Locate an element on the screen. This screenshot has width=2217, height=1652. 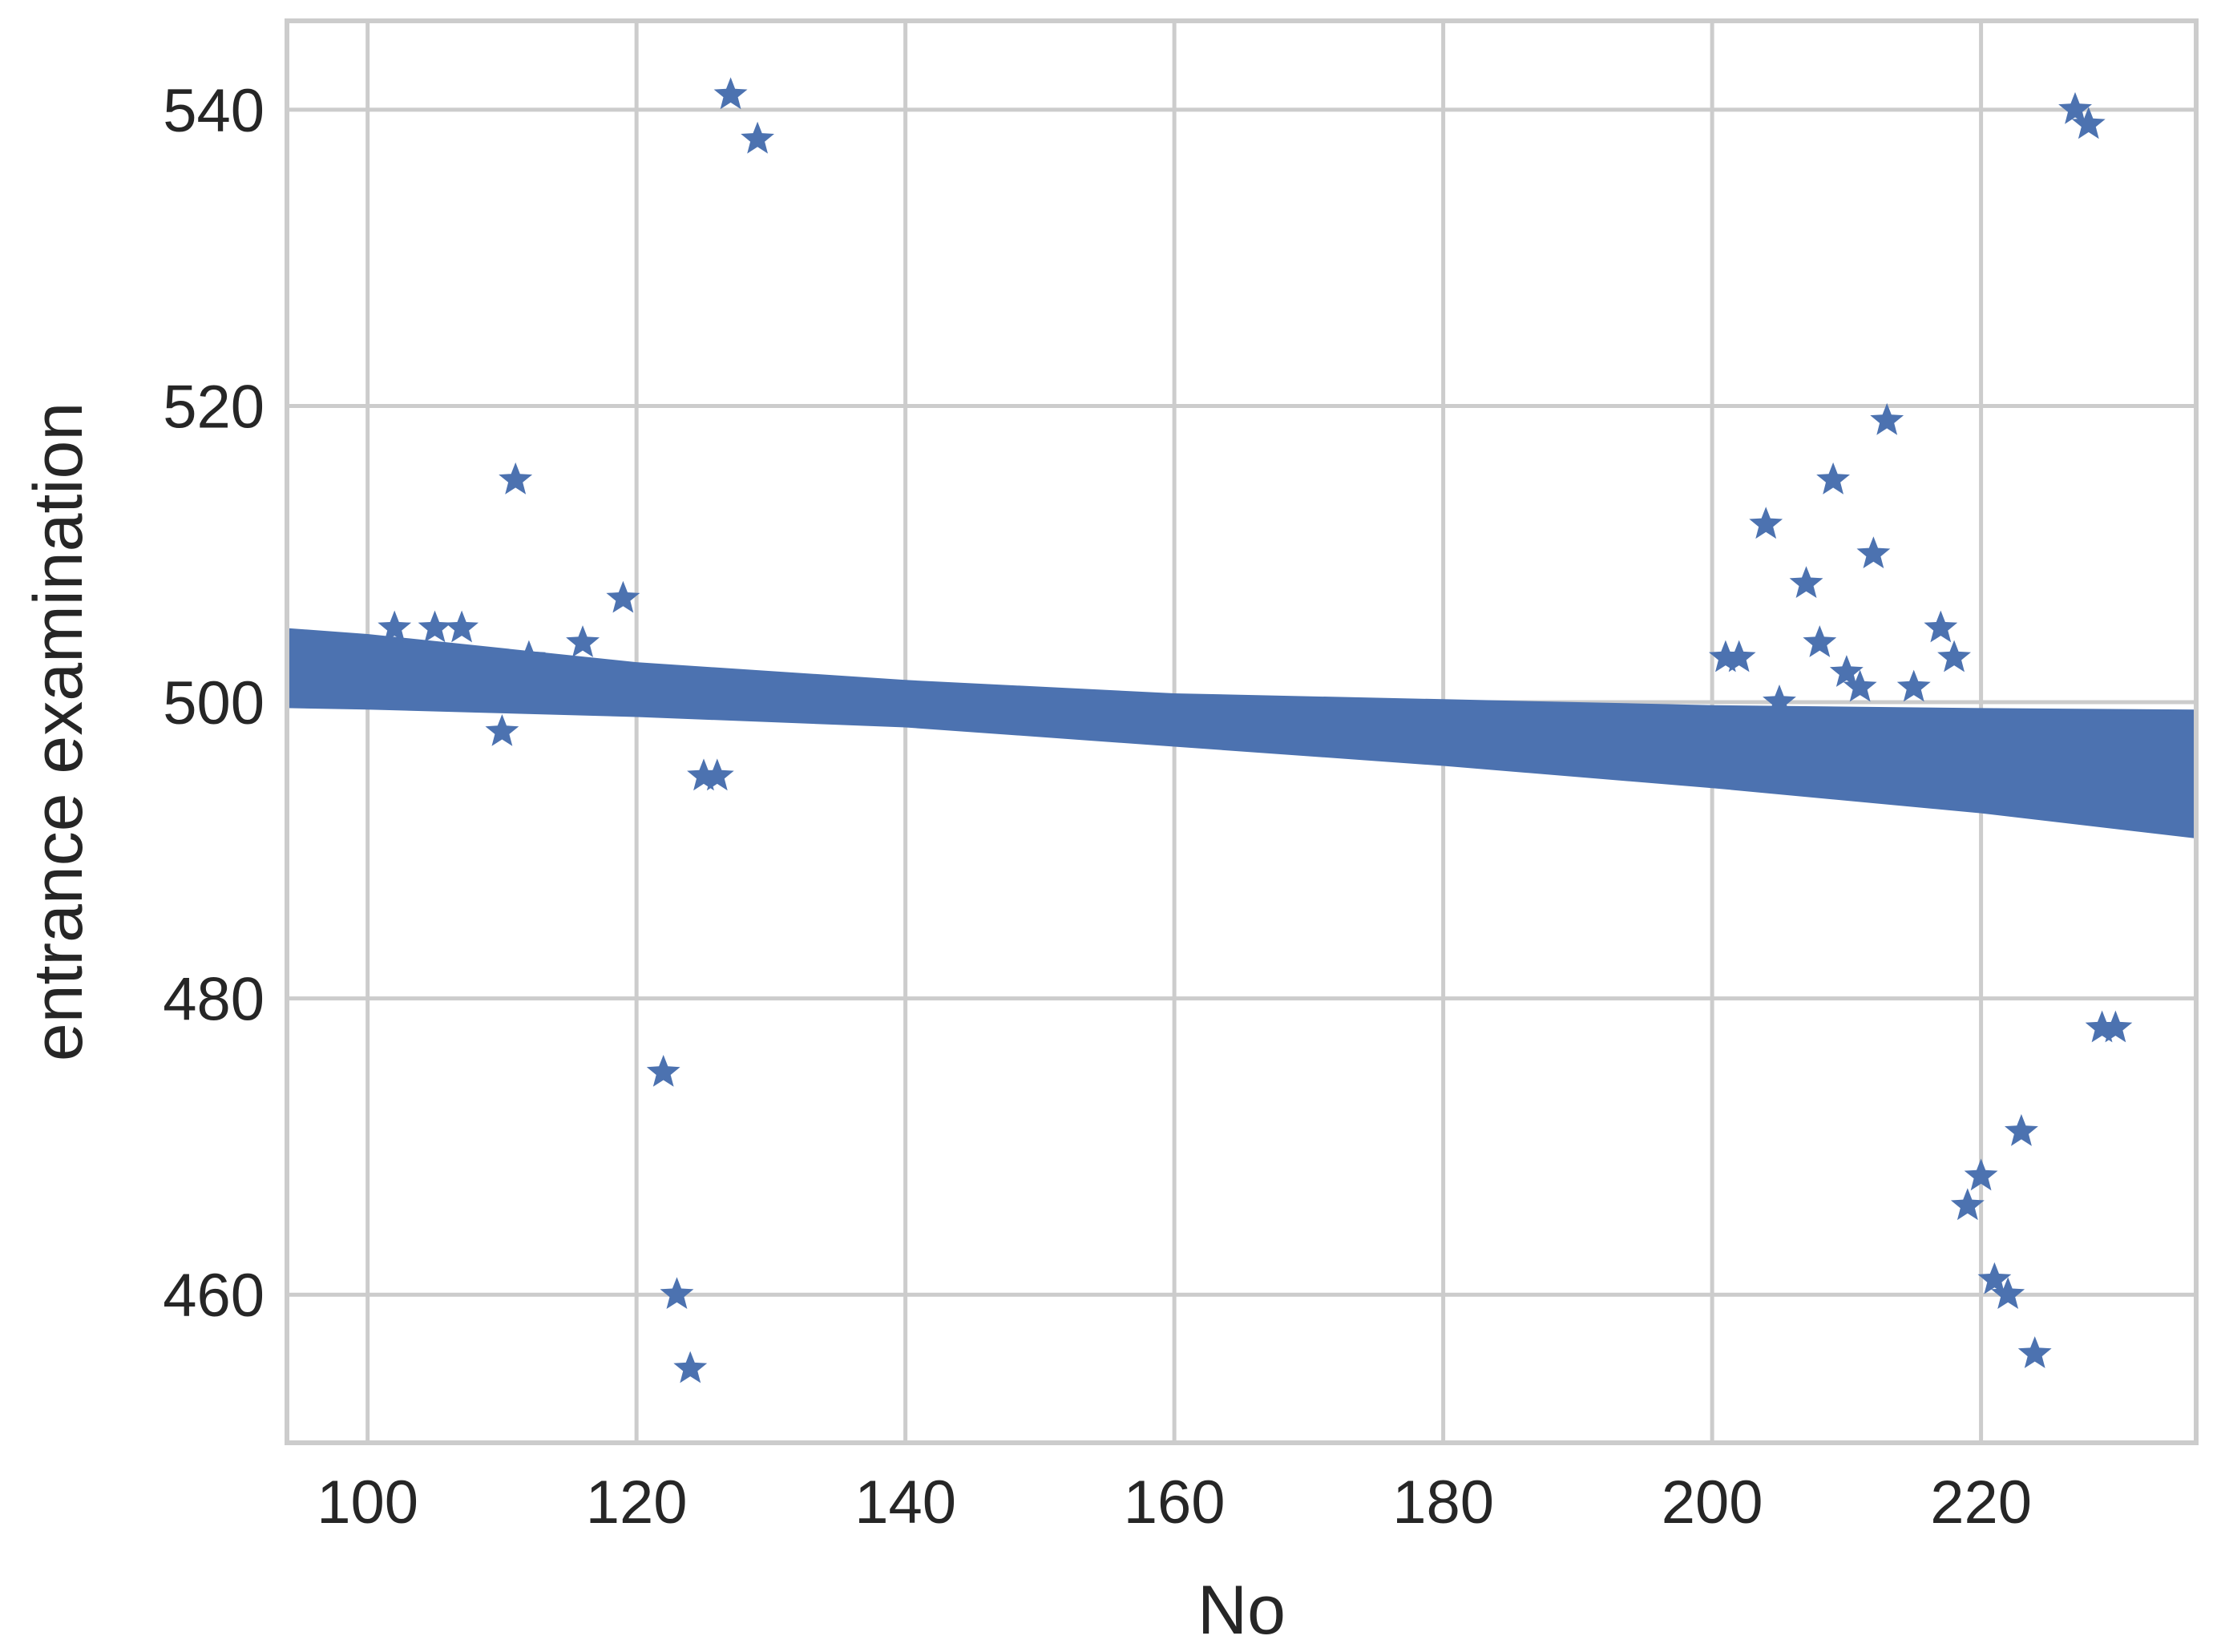
x-tick-label-100: 100 is located at coordinates (367, 1502).